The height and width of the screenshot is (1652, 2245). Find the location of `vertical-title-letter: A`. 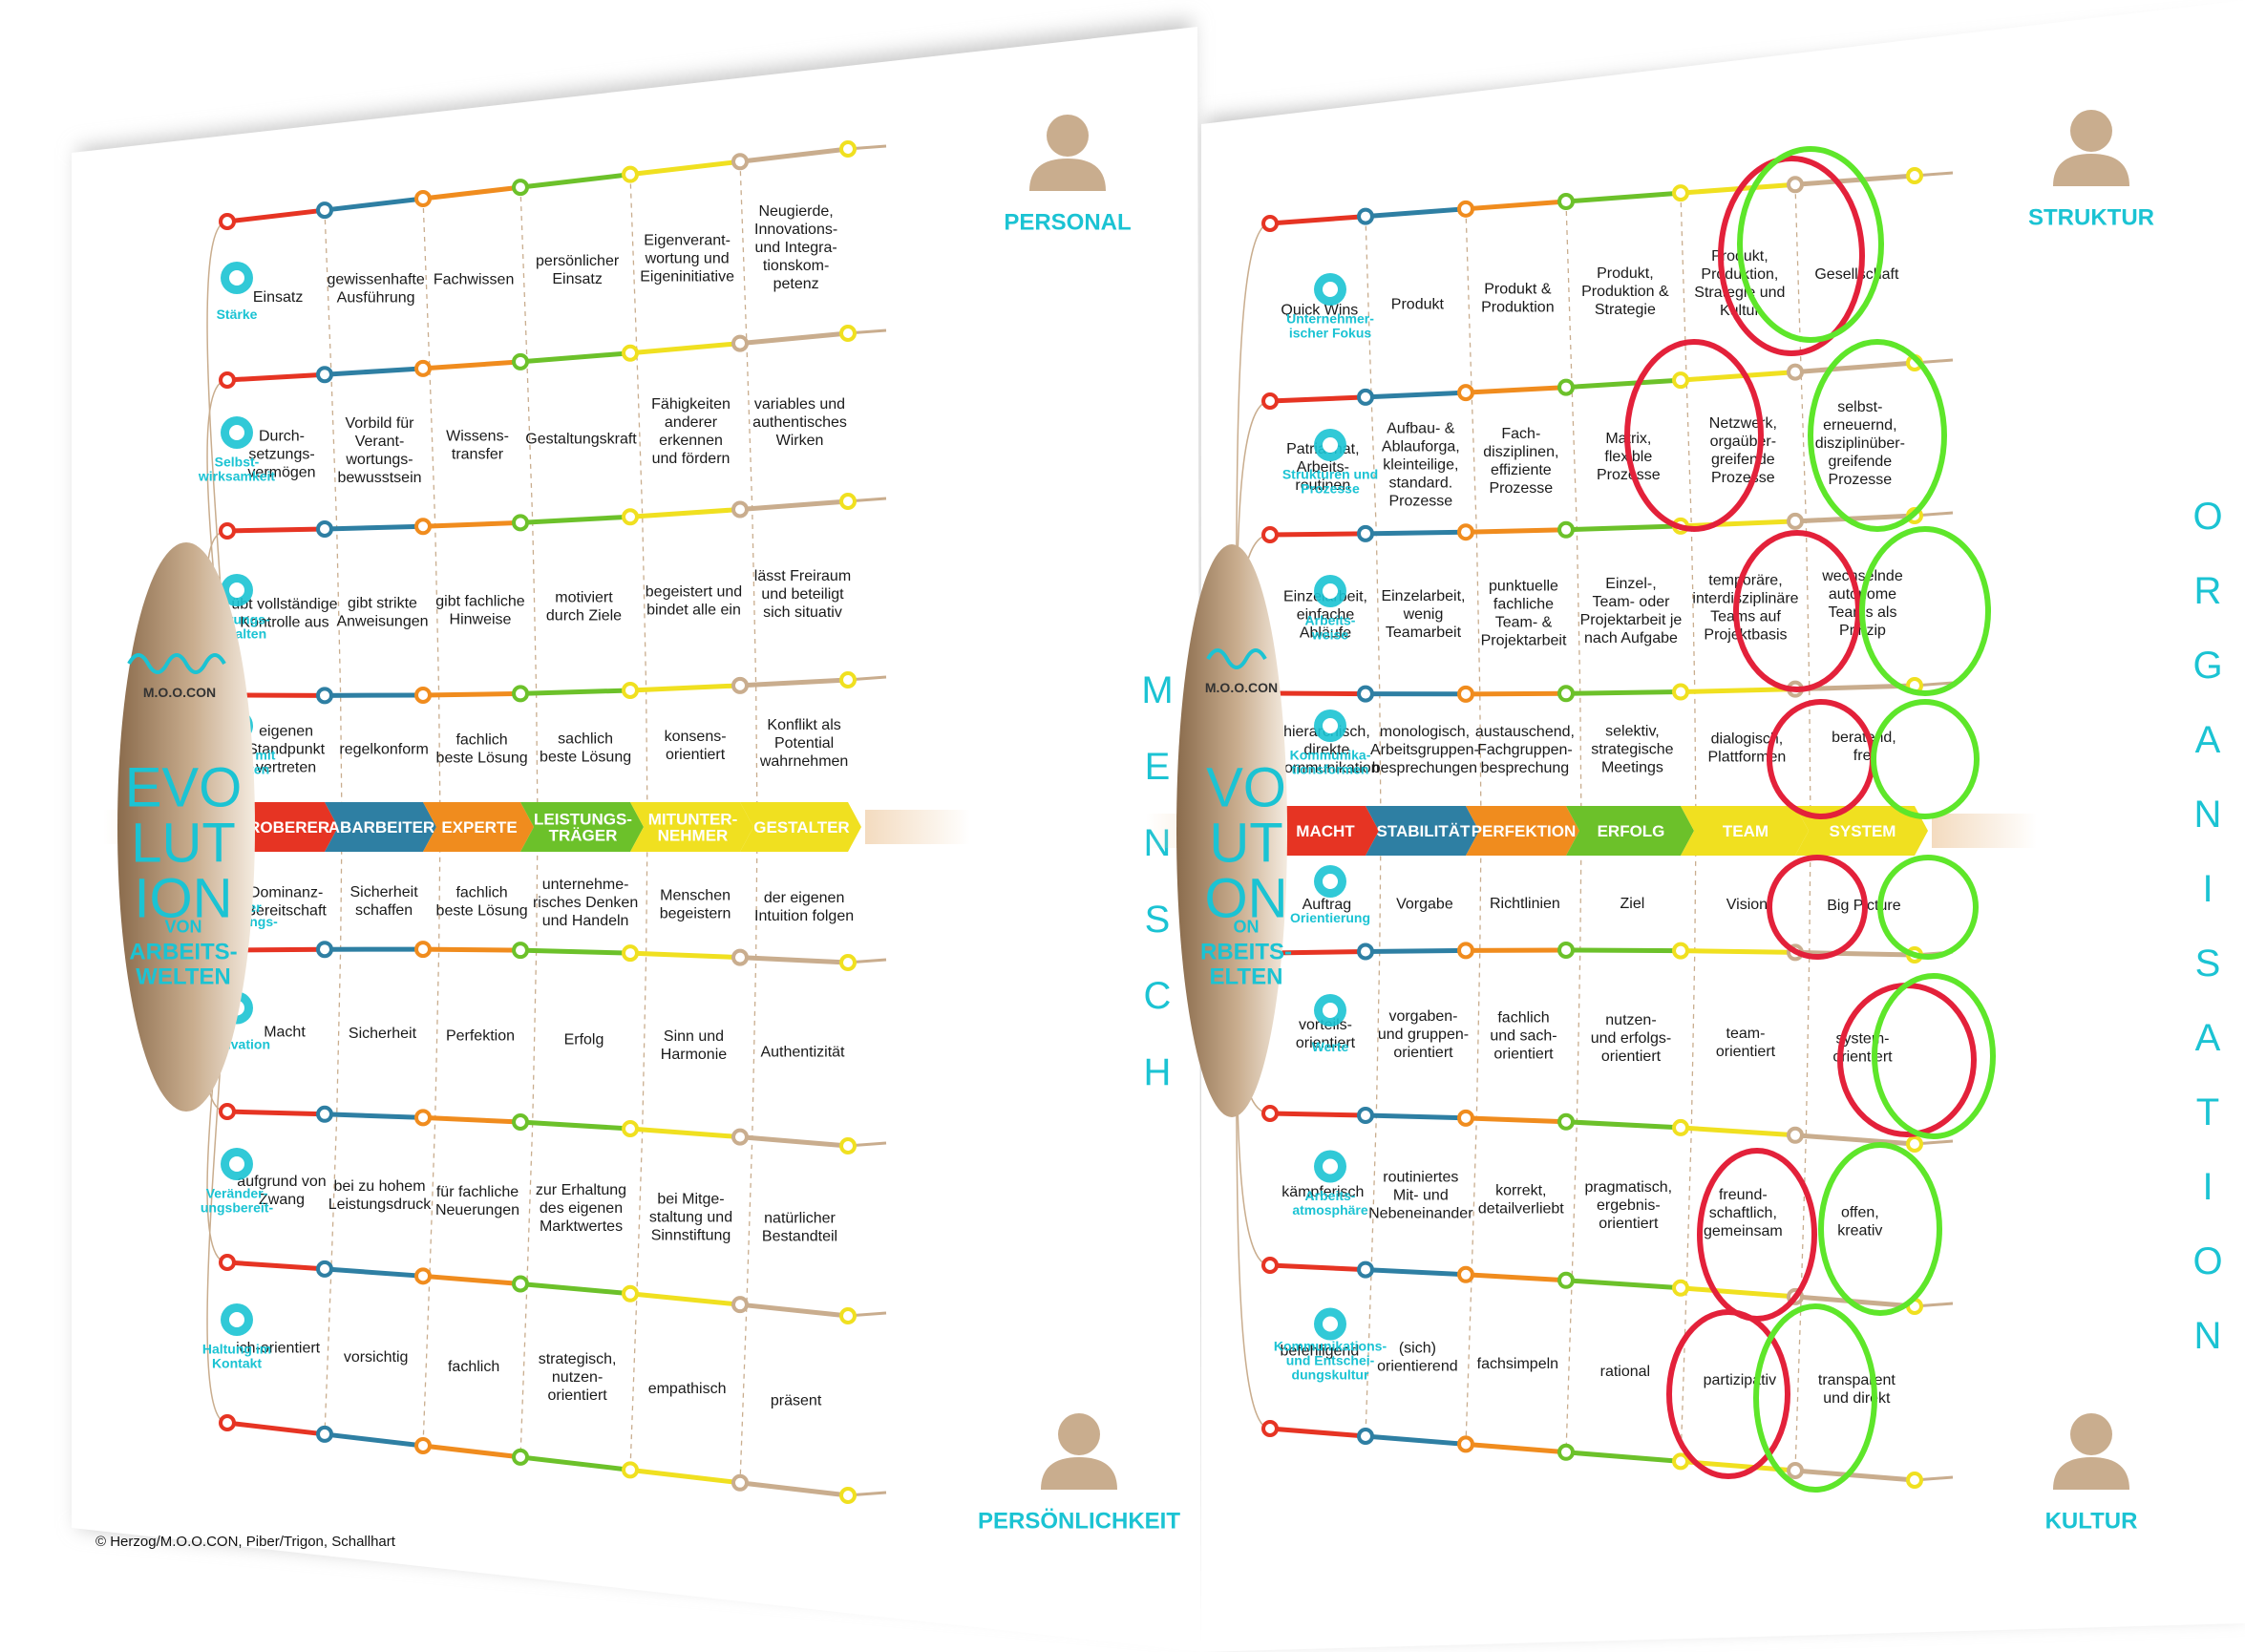

vertical-title-letter: A is located at coordinates (2208, 1038).